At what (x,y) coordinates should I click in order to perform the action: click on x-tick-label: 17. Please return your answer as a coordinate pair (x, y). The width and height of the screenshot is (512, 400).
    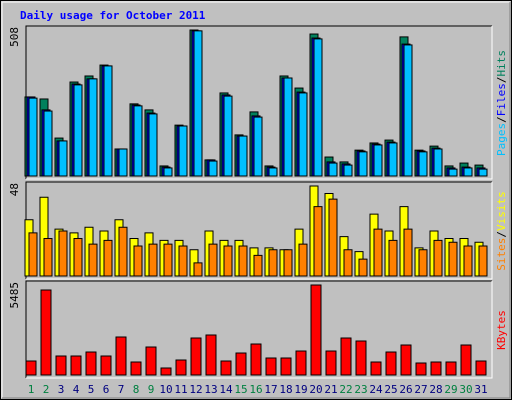
    Looking at the image, I should click on (270, 389).